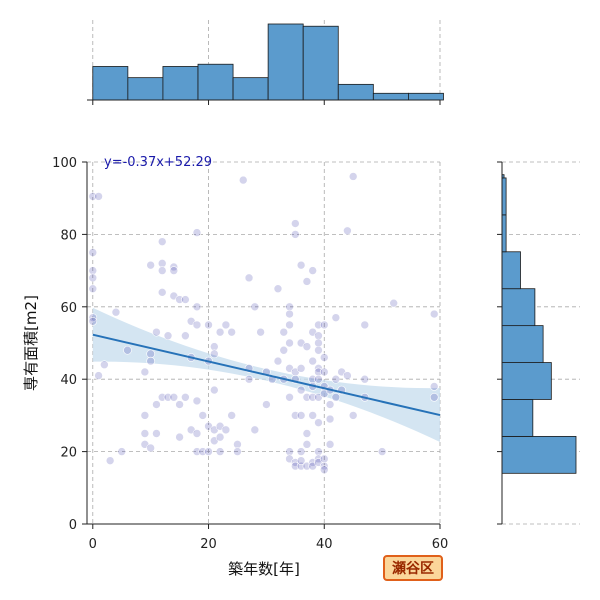 This screenshot has height=600, width=600. Describe the element at coordinates (64, 163) in the screenshot. I see `y-tick-label: 100` at that location.